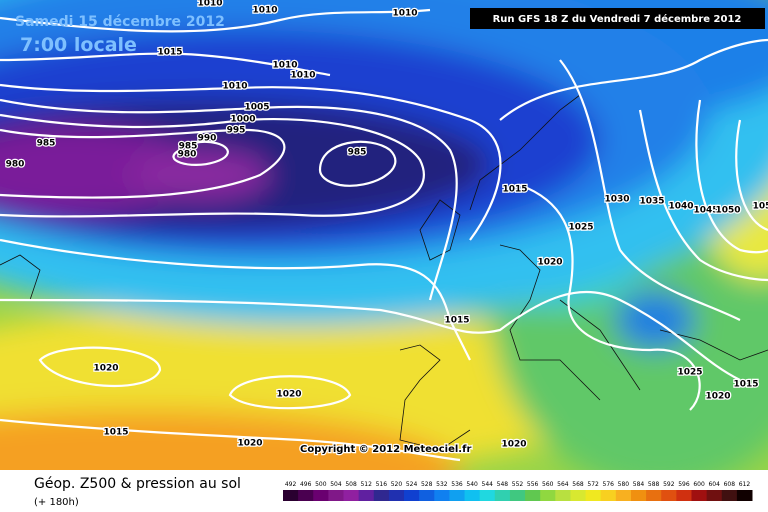 Image resolution: width=768 pixels, height=512 pixels. I want to click on scale-label: 524, so click(412, 484).